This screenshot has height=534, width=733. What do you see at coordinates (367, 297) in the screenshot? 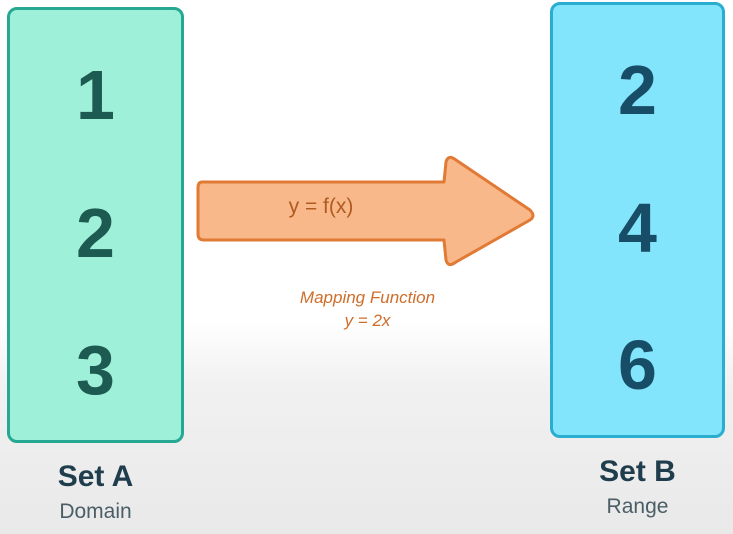
I see `mapping-function-title: Mapping Function` at bounding box center [367, 297].